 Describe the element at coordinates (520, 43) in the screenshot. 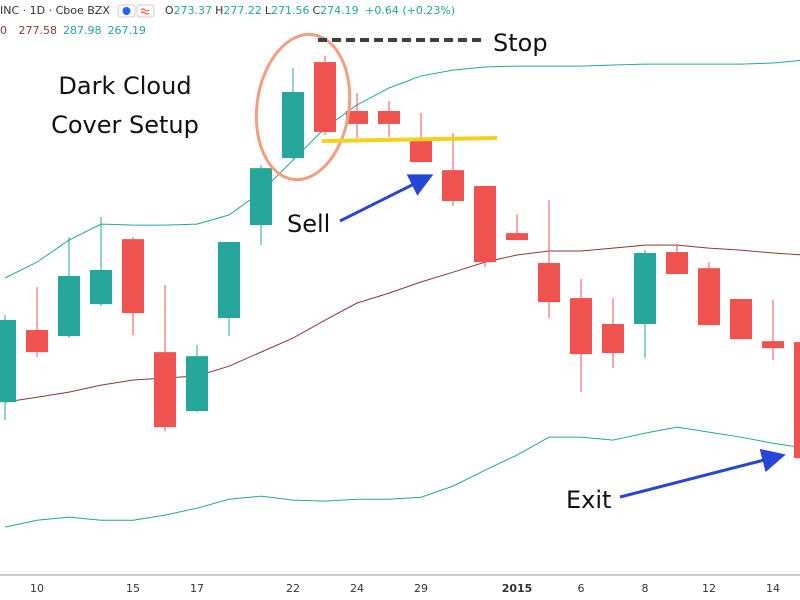

I see `stop-label: Stop` at that location.